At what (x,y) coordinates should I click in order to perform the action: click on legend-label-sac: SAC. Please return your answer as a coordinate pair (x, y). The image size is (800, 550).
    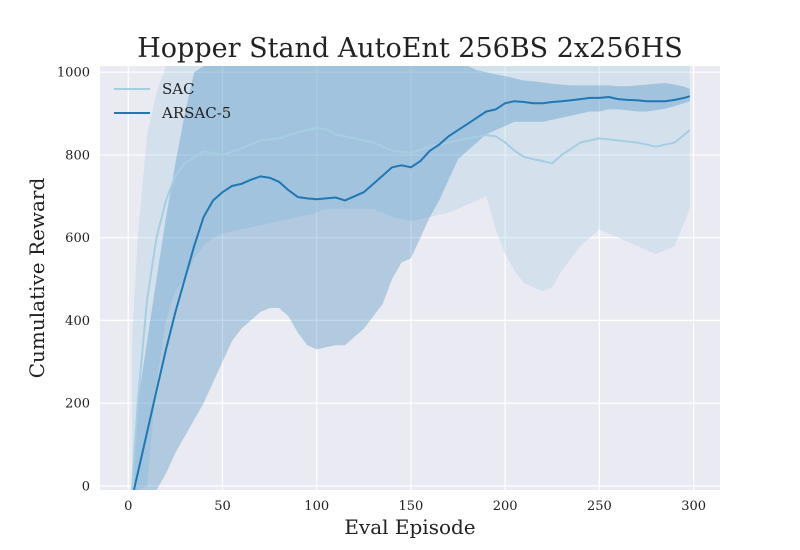
    Looking at the image, I should click on (178, 89).